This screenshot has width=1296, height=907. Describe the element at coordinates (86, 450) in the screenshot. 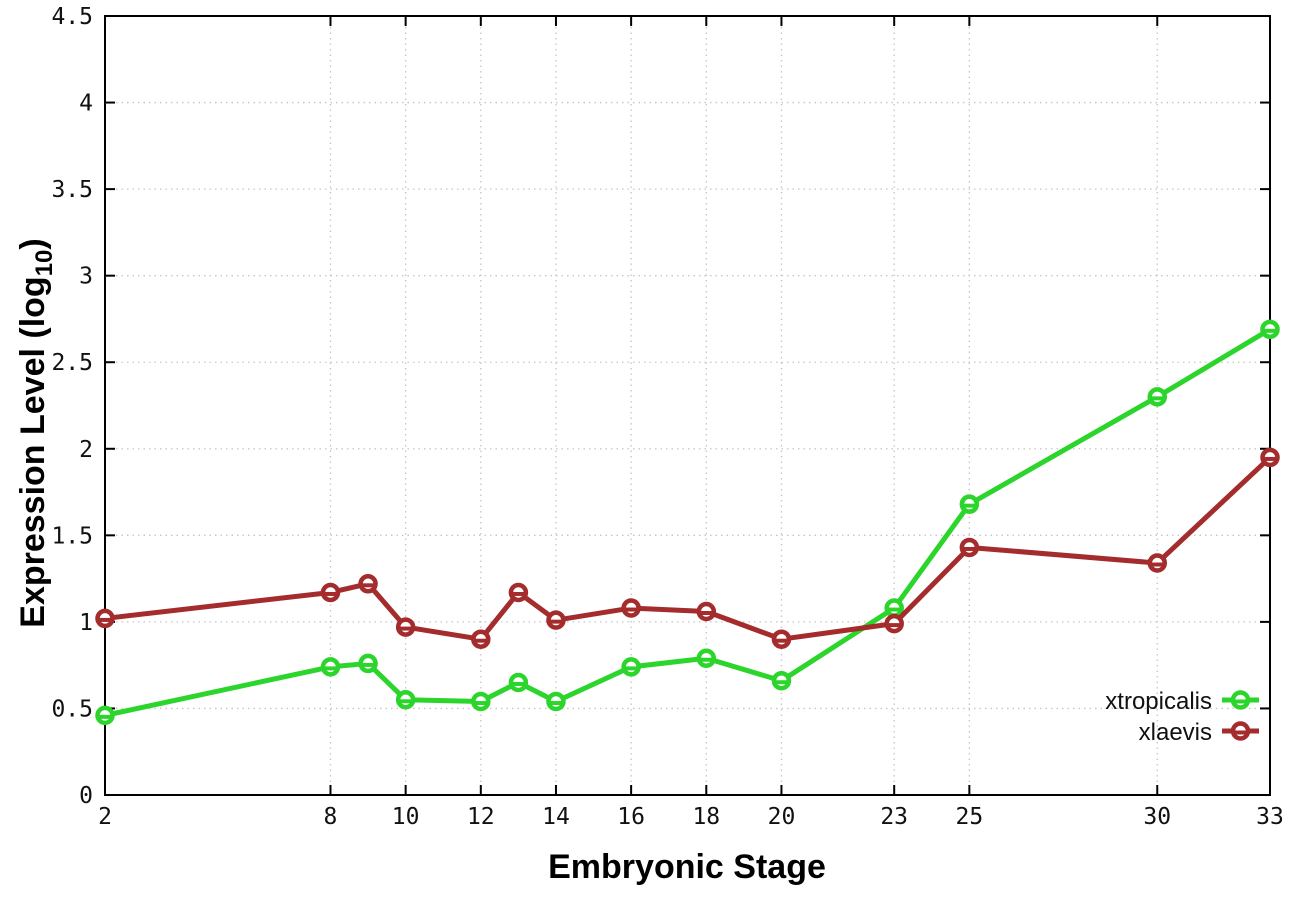

I see `y-tick-label: 2` at that location.